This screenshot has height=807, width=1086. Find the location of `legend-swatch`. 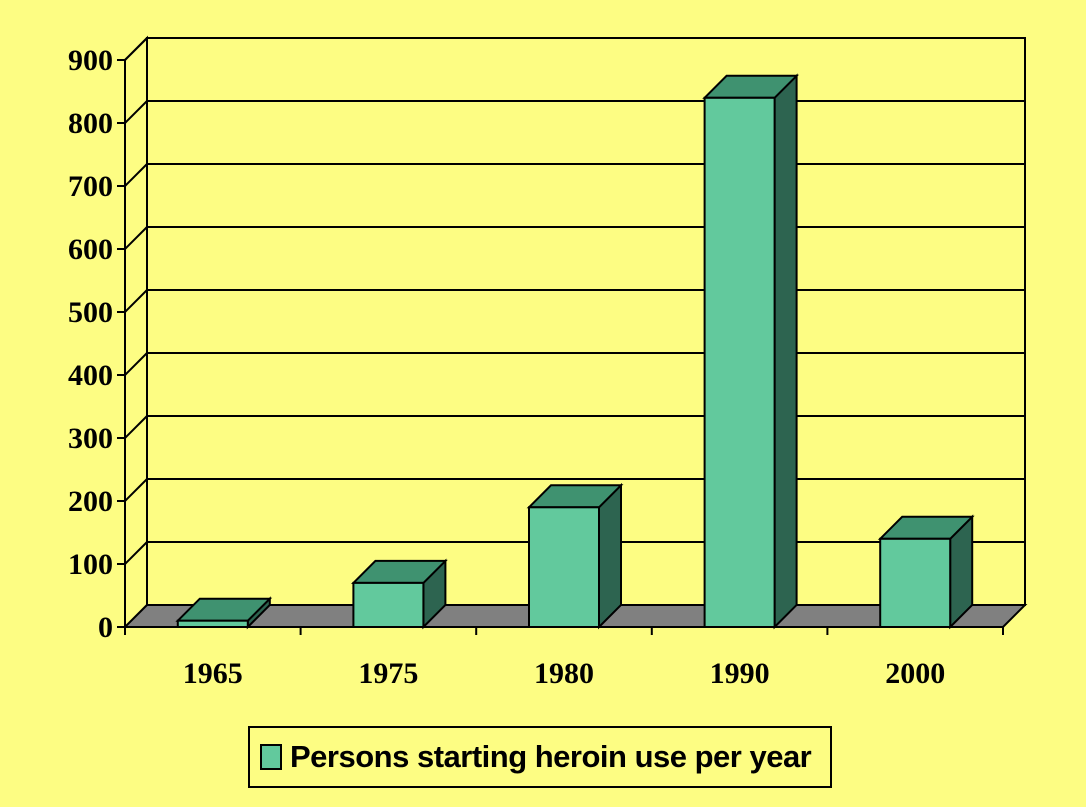

legend-swatch is located at coordinates (271, 757).